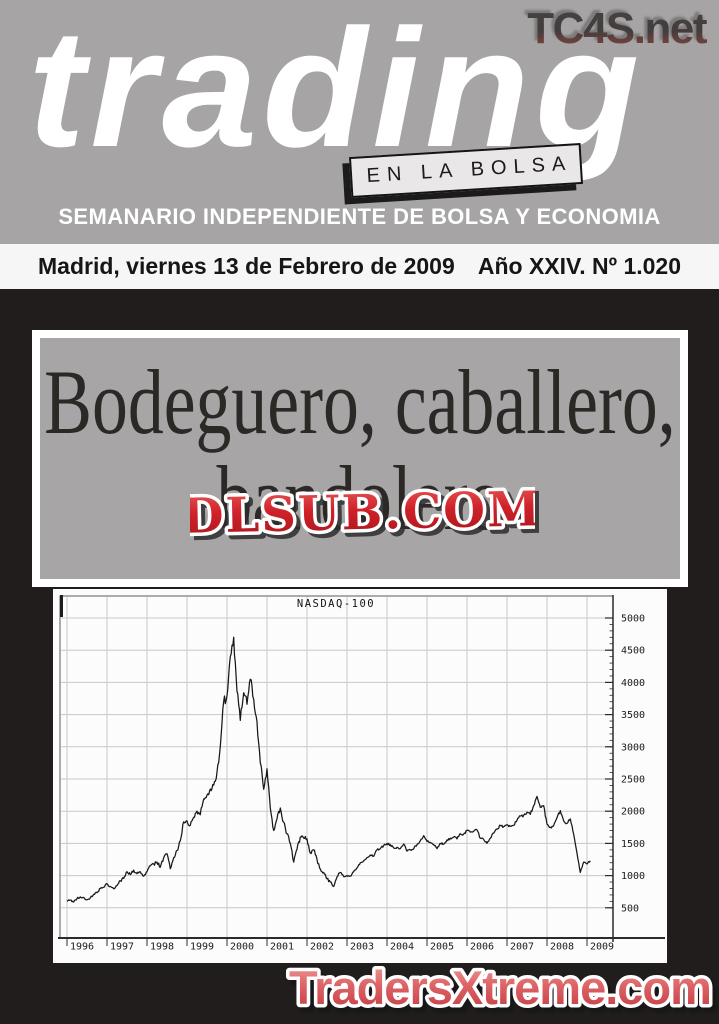 The image size is (719, 1024). Describe the element at coordinates (122, 947) in the screenshot. I see `svg-text: 1997` at that location.